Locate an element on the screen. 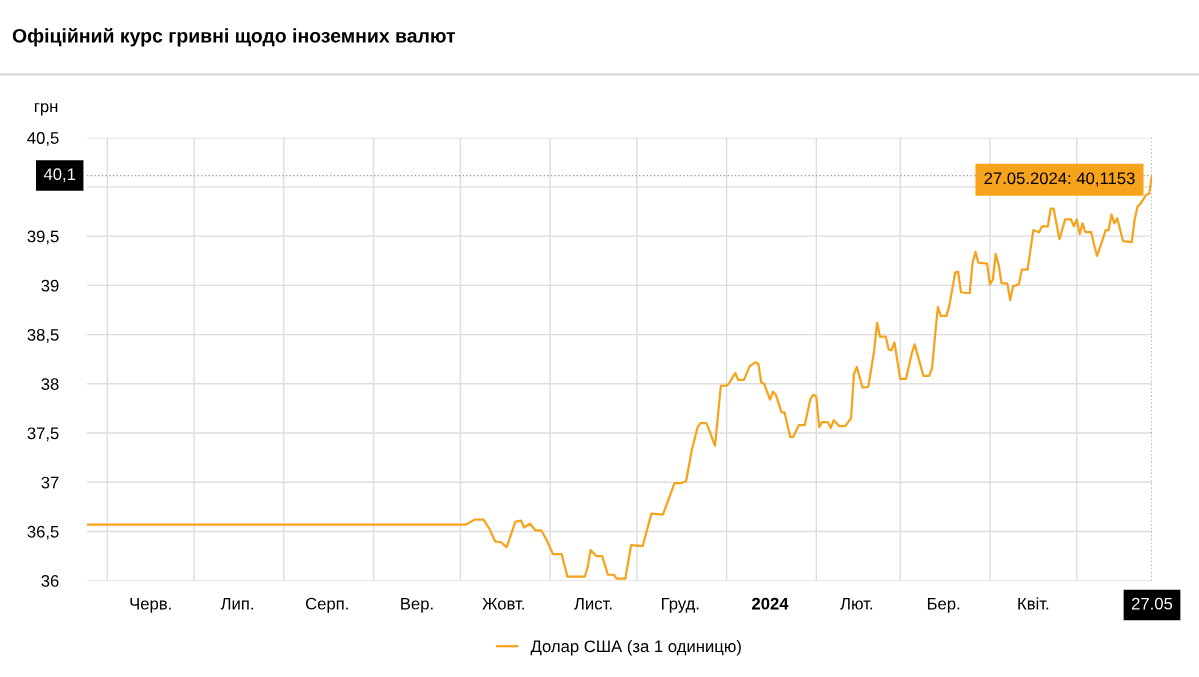 This screenshot has height=677, width=1199. y-tick-label: 39,5 is located at coordinates (43, 237).